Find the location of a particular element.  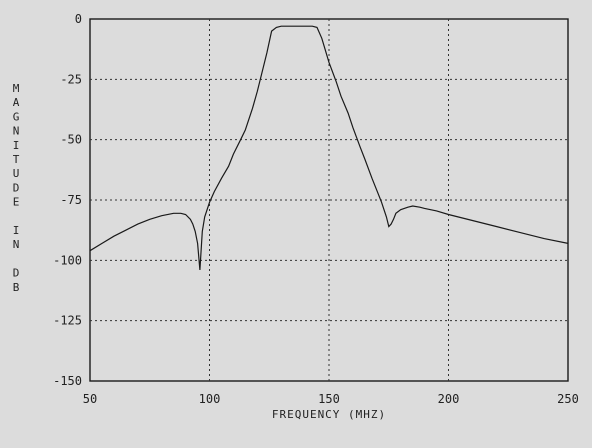

y-axis-label-char: U is located at coordinates (16, 173).